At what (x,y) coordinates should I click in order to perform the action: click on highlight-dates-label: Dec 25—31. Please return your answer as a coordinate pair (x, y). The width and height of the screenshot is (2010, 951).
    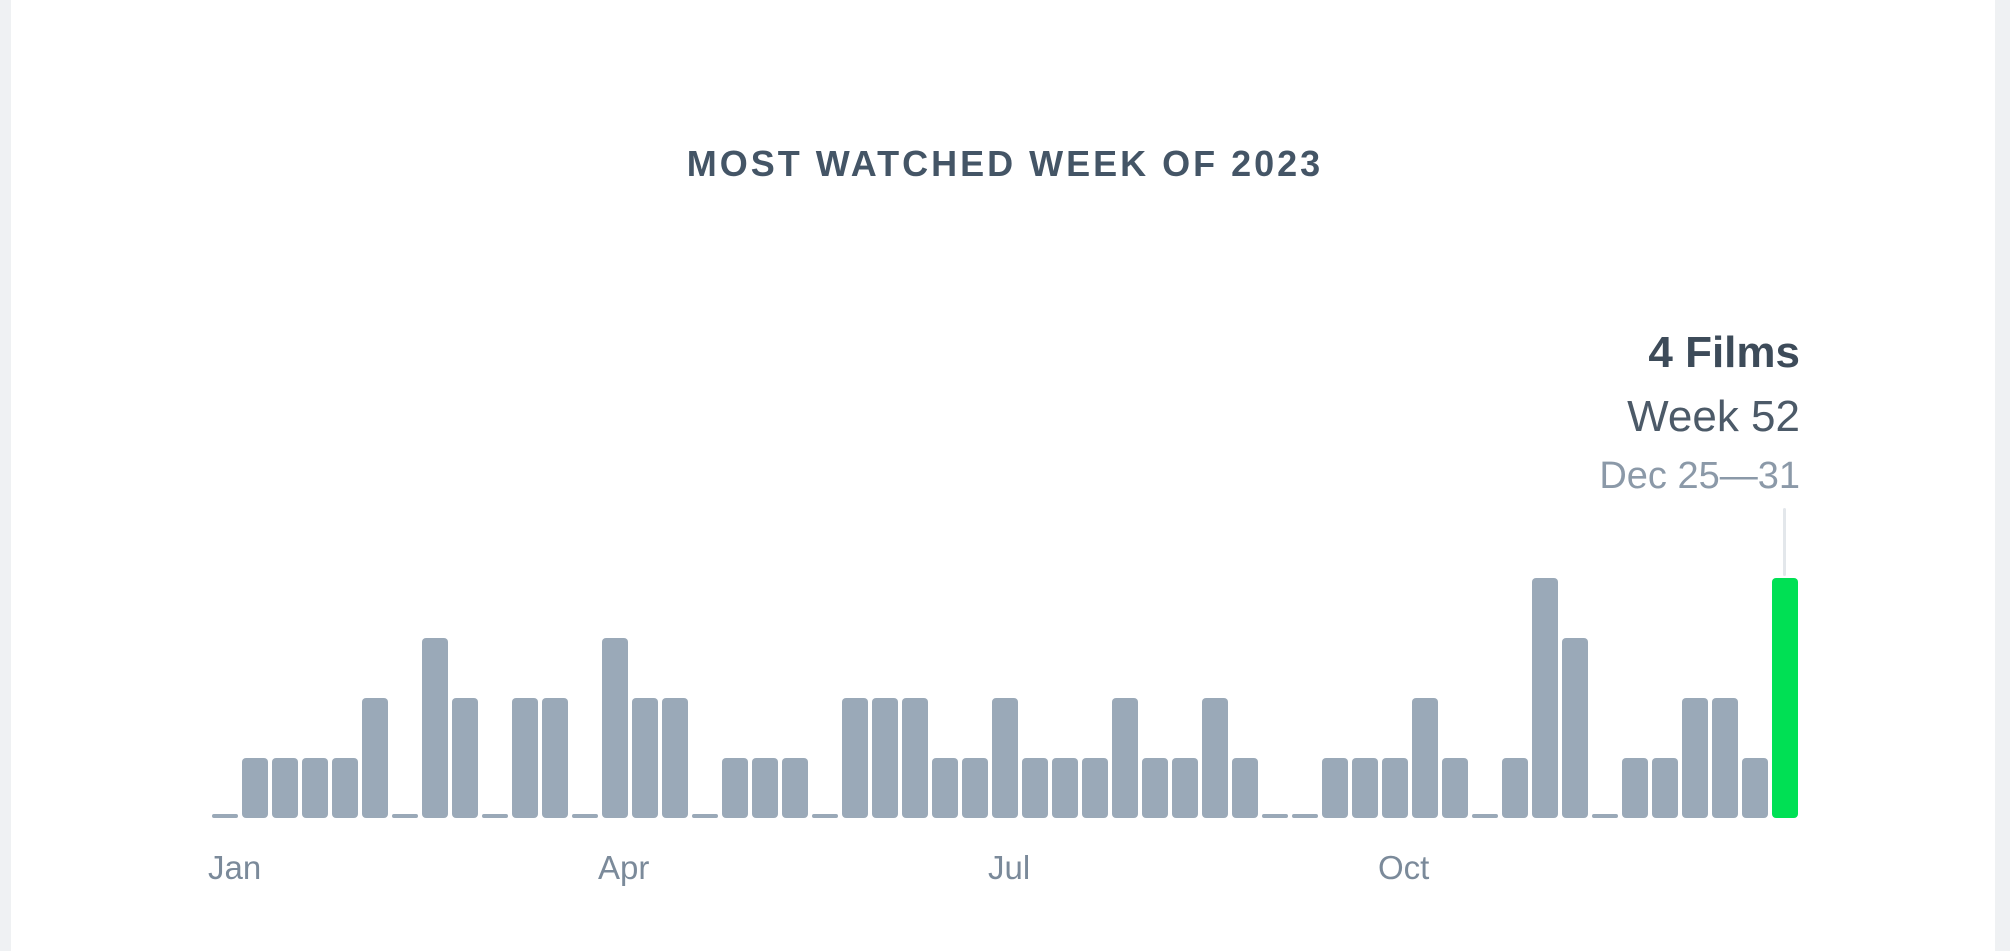
    Looking at the image, I should click on (1699, 476).